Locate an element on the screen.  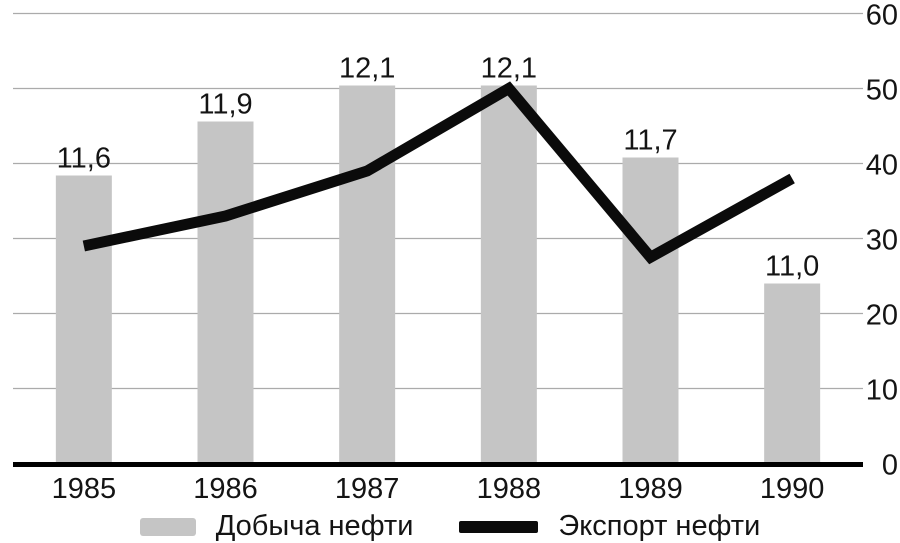
bar-value-label: 11,7 is located at coordinates (650, 141).